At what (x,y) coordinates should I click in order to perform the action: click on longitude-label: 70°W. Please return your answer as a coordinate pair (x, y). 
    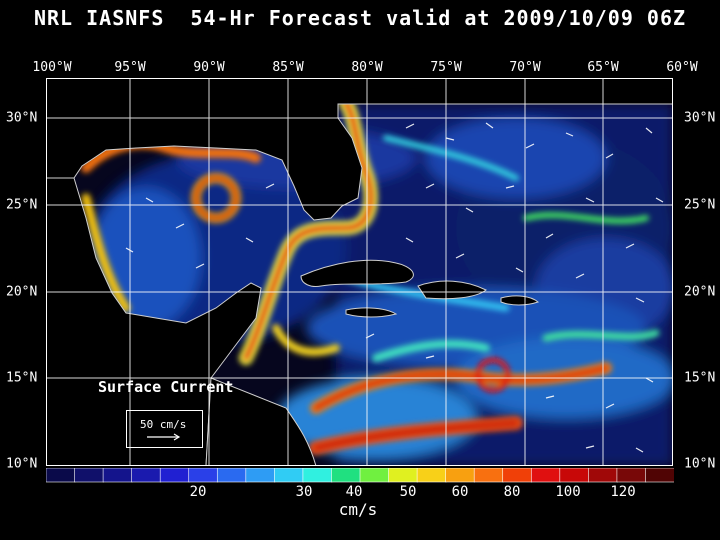
    Looking at the image, I should click on (525, 67).